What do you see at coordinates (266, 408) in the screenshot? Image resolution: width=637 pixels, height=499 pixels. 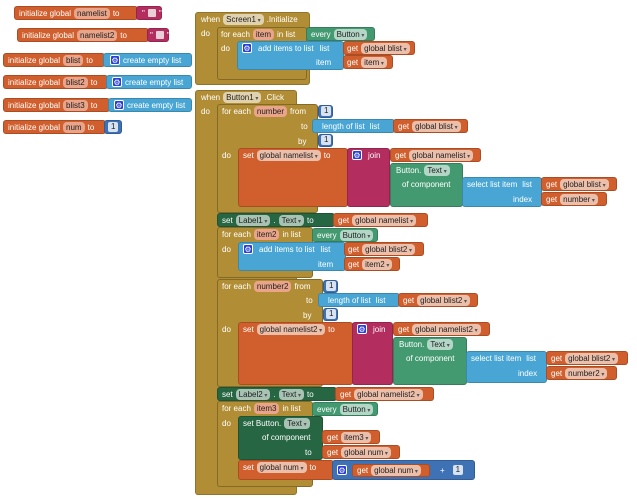 I see `loop-var-field: item3` at bounding box center [266, 408].